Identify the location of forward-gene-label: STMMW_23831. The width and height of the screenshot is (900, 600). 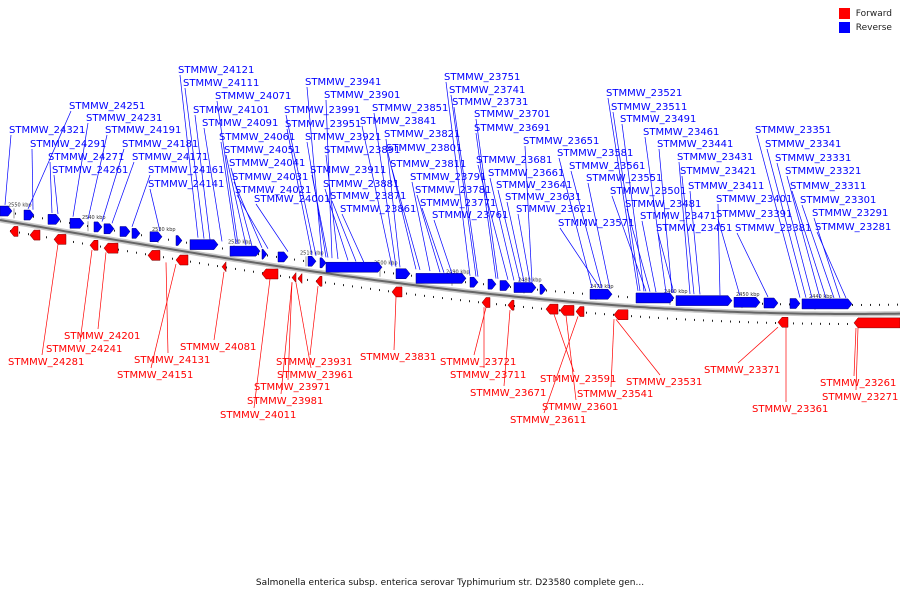
(398, 357).